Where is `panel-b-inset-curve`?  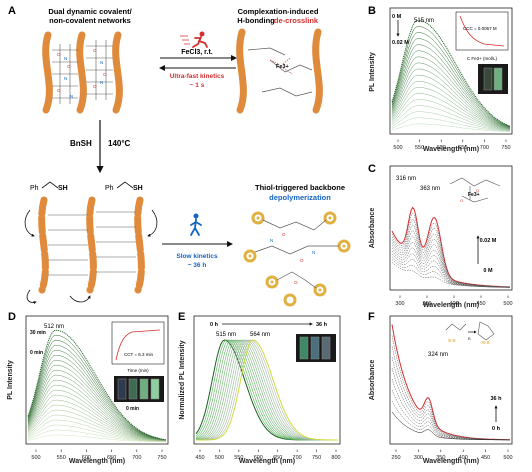 panel-b-inset-curve is located at coordinates (482, 31).